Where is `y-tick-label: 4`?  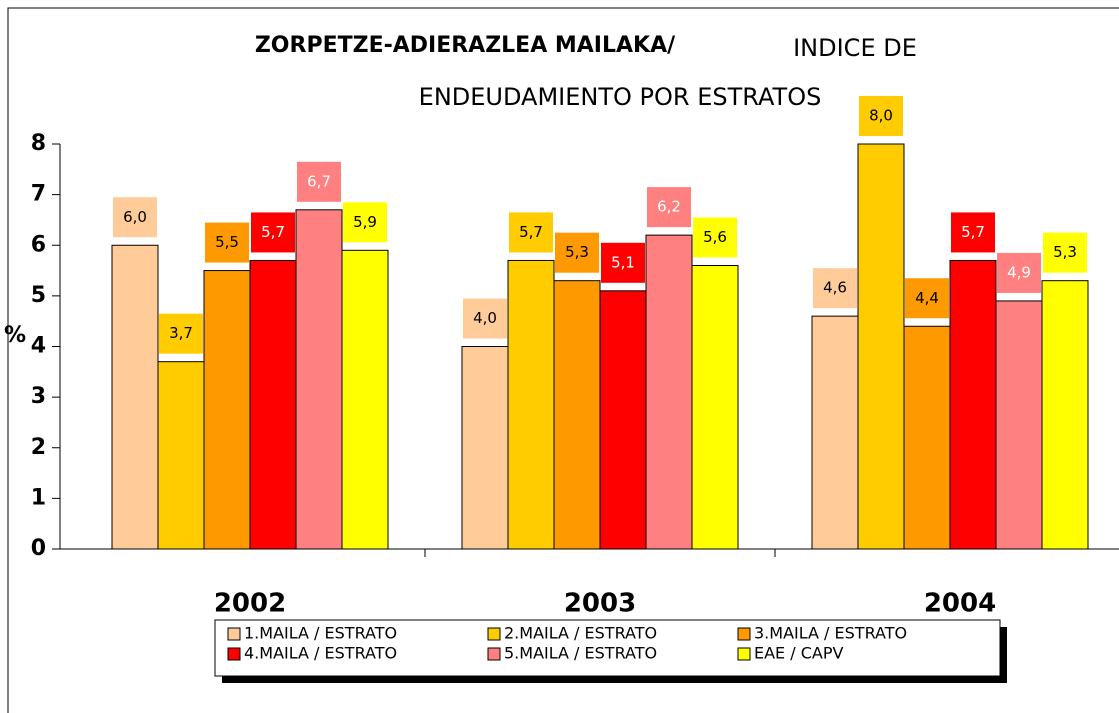 y-tick-label: 4 is located at coordinates (38, 346).